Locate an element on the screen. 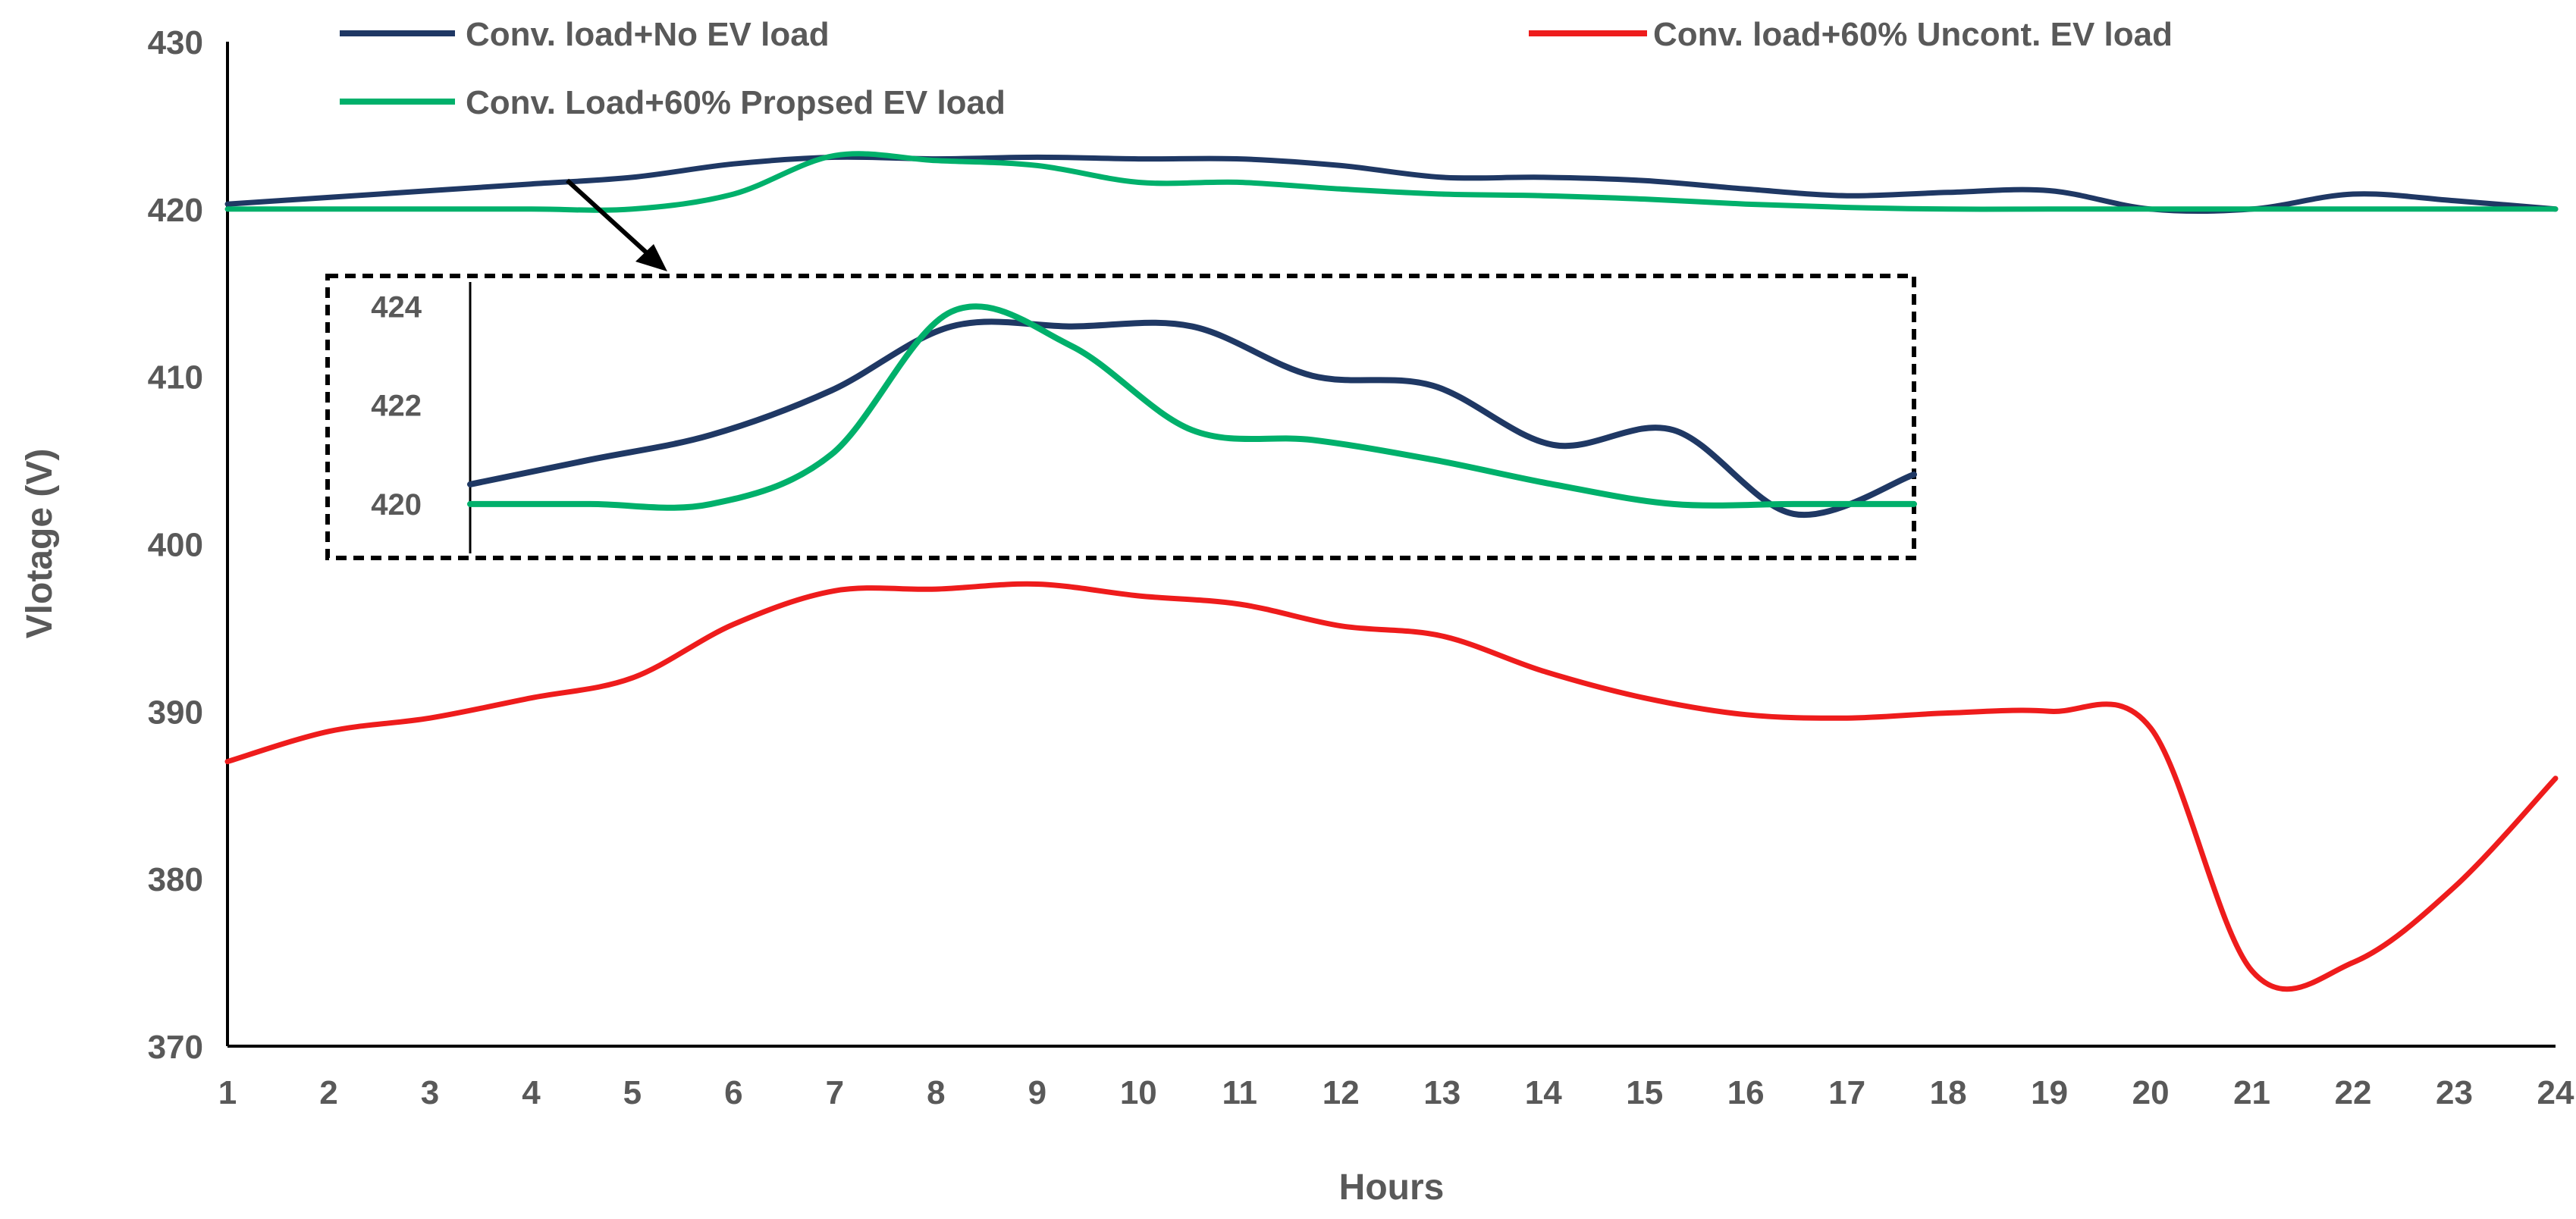  x-tick-label: 7 is located at coordinates (835, 1093).